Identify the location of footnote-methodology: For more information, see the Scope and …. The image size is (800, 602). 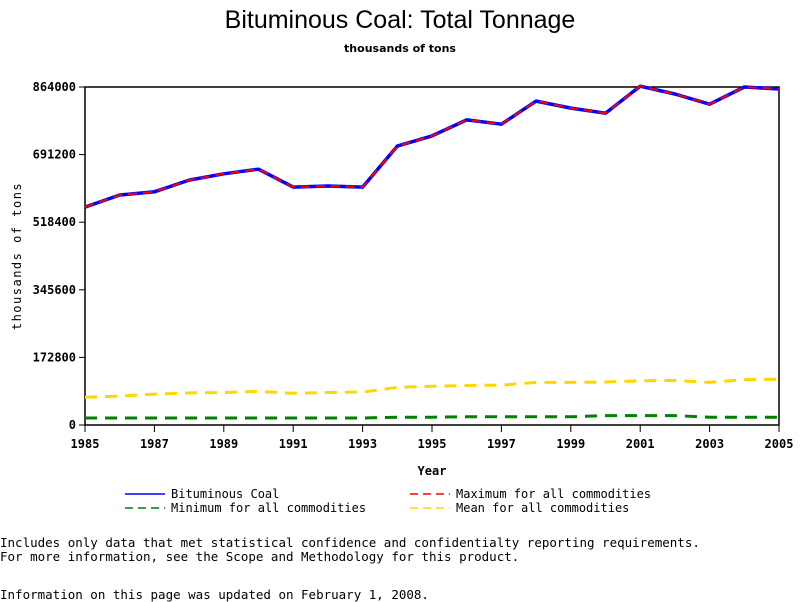
(259, 556).